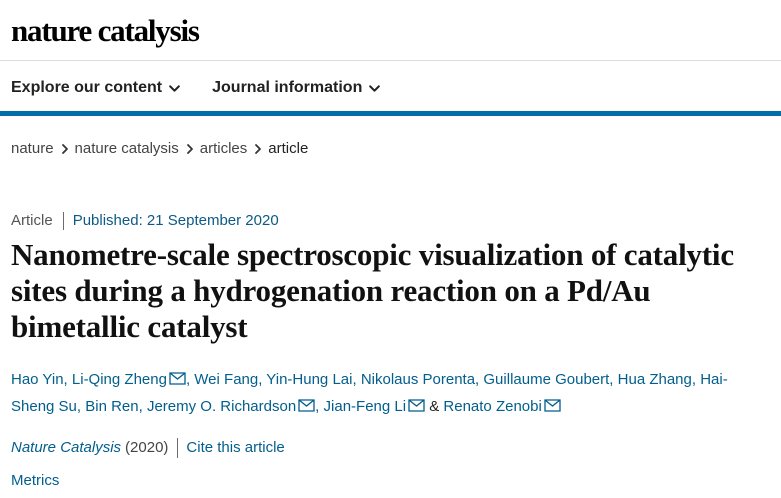 This screenshot has width=781, height=498. I want to click on citation-divider, so click(178, 448).